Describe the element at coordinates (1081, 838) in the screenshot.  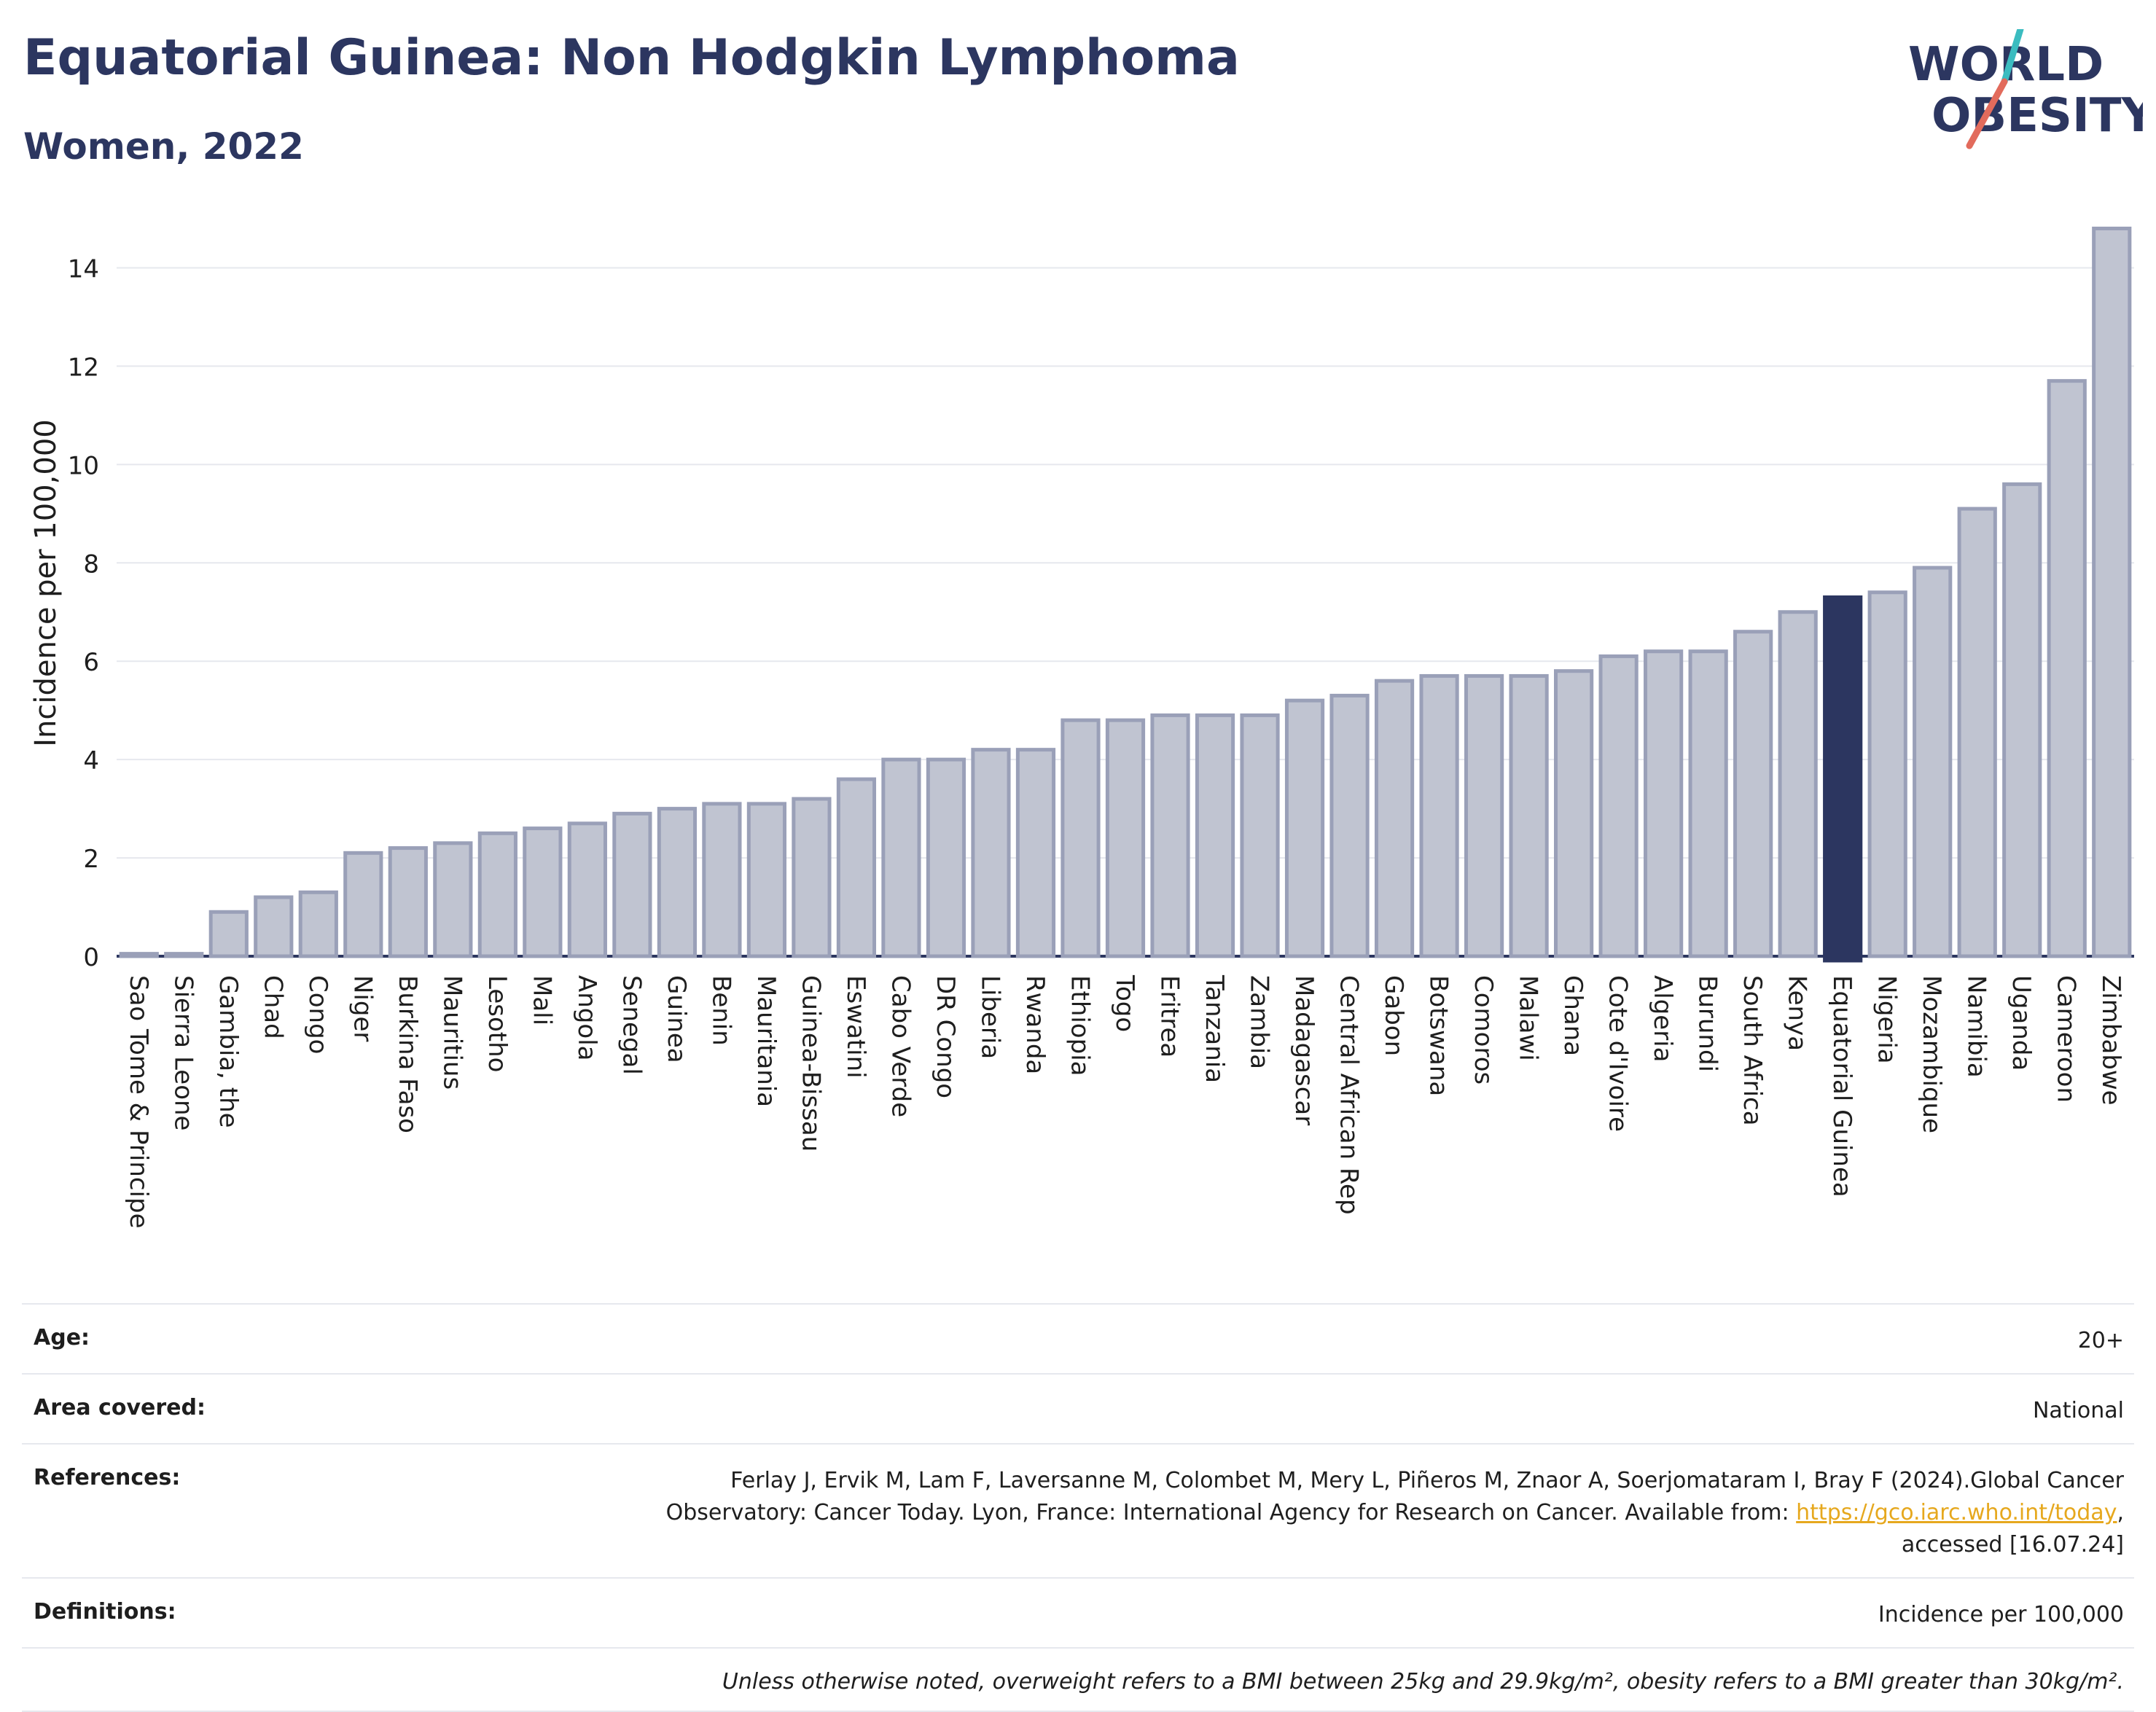
I see `bar-ethiopia` at that location.